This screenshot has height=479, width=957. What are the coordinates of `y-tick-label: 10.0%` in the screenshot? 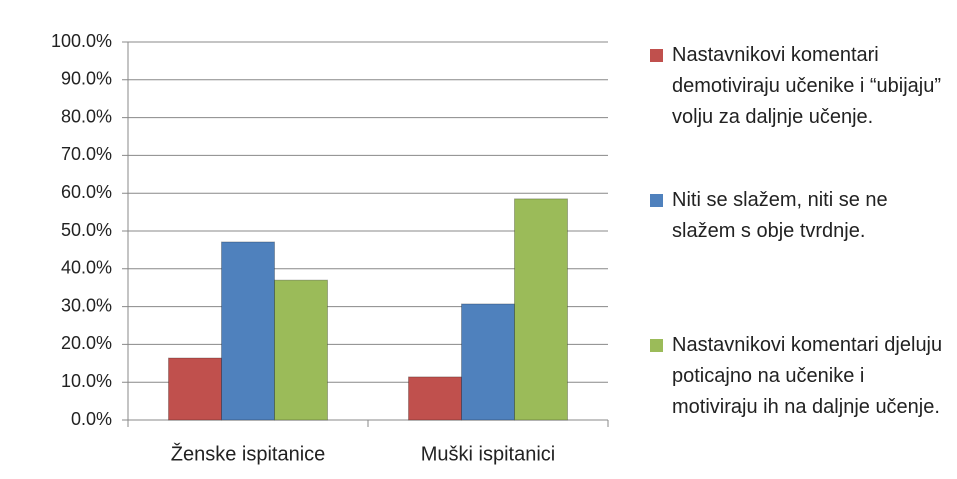 It's located at (86, 381).